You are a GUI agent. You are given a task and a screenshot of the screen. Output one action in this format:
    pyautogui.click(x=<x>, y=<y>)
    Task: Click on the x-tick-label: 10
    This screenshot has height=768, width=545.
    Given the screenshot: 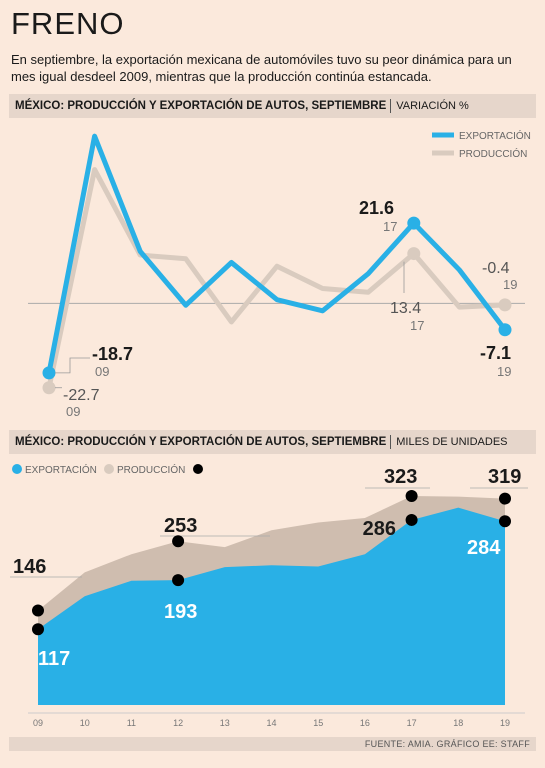 What is the action you would take?
    pyautogui.click(x=85, y=723)
    